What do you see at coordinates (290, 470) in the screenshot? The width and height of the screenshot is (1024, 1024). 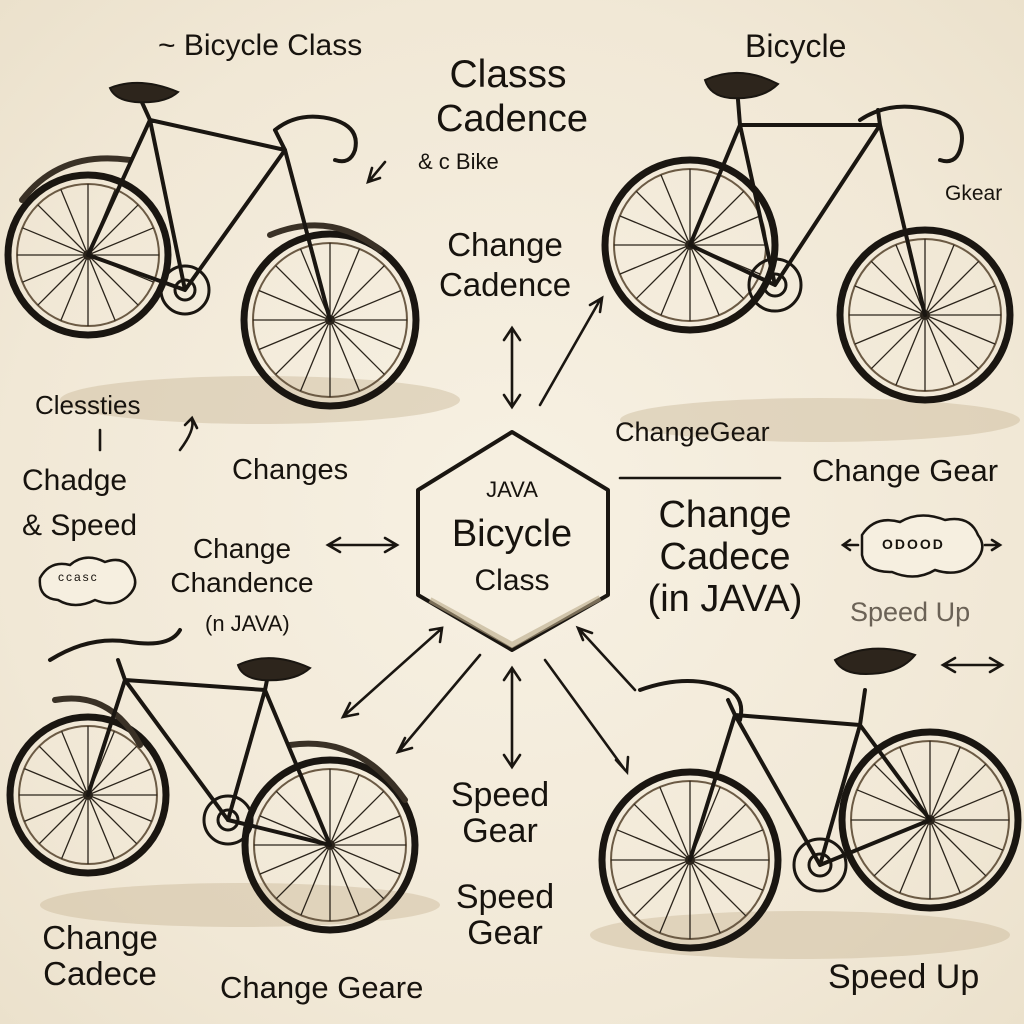 I see `changes-label: Changes` at bounding box center [290, 470].